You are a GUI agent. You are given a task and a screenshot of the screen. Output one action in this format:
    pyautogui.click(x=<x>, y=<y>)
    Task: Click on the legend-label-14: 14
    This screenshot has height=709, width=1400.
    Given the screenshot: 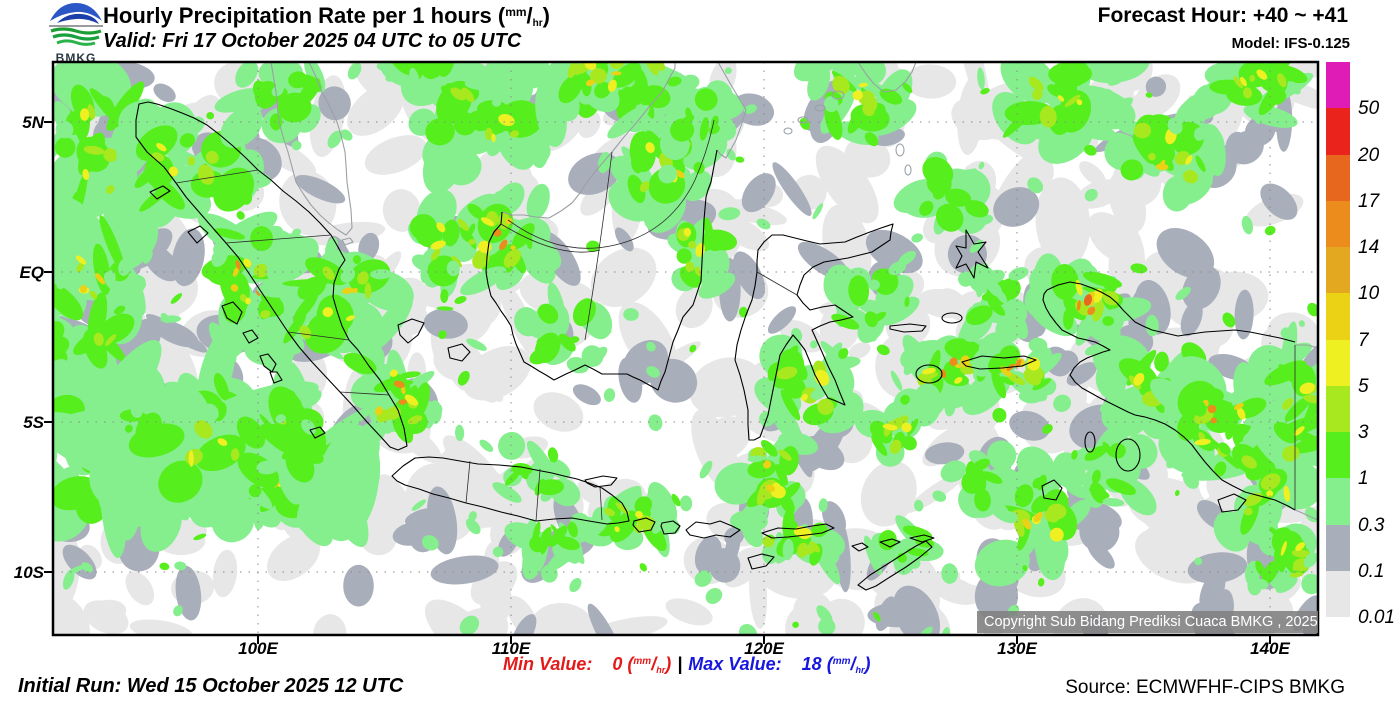 What is the action you would take?
    pyautogui.click(x=1369, y=247)
    